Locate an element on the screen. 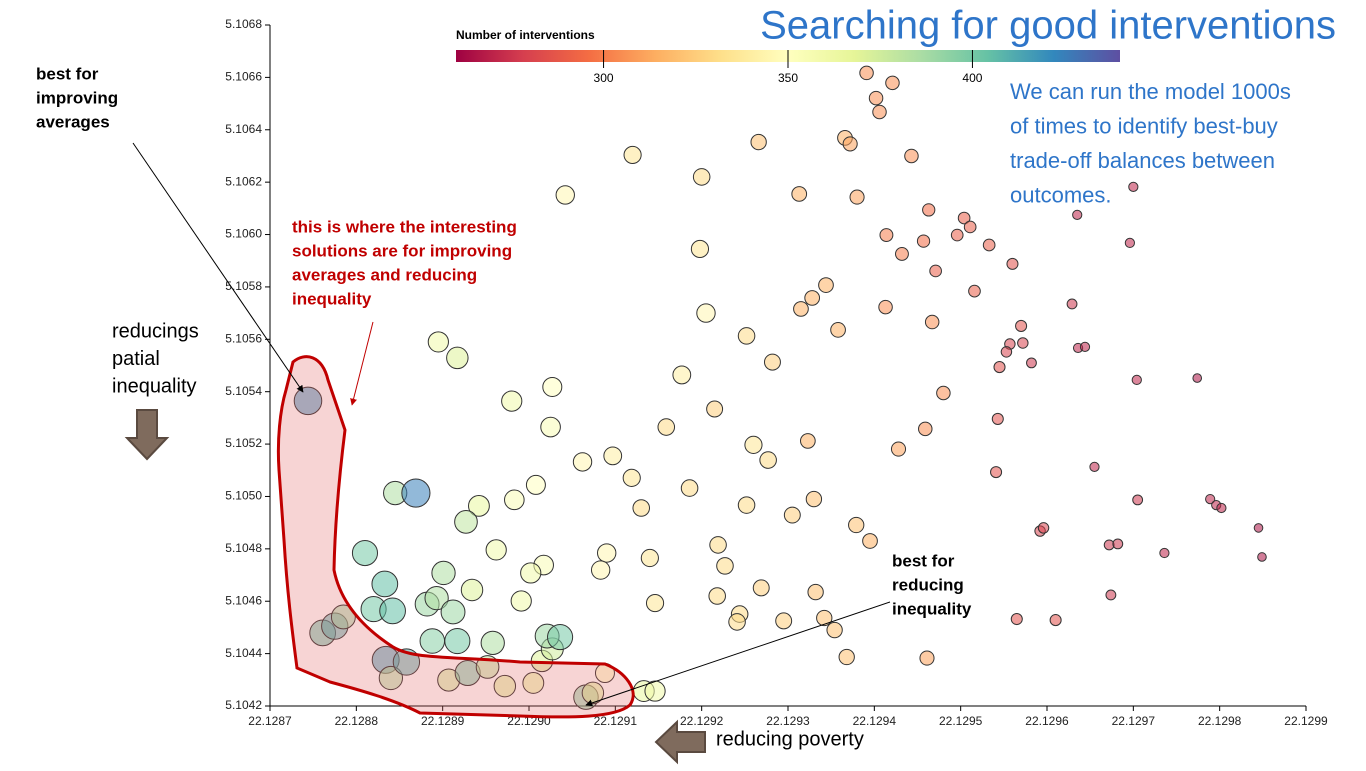  annotation: averages and reducing is located at coordinates (384, 274).